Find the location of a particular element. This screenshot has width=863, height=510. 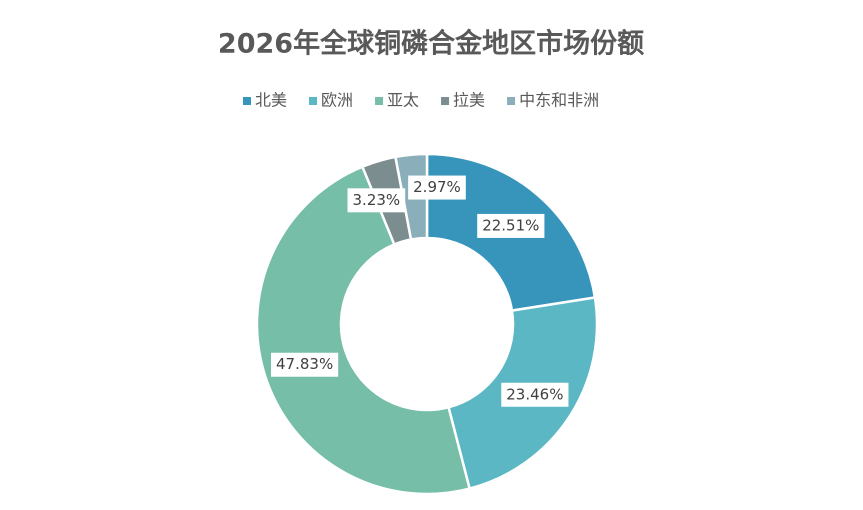

data-label: 47.83% is located at coordinates (304, 364).